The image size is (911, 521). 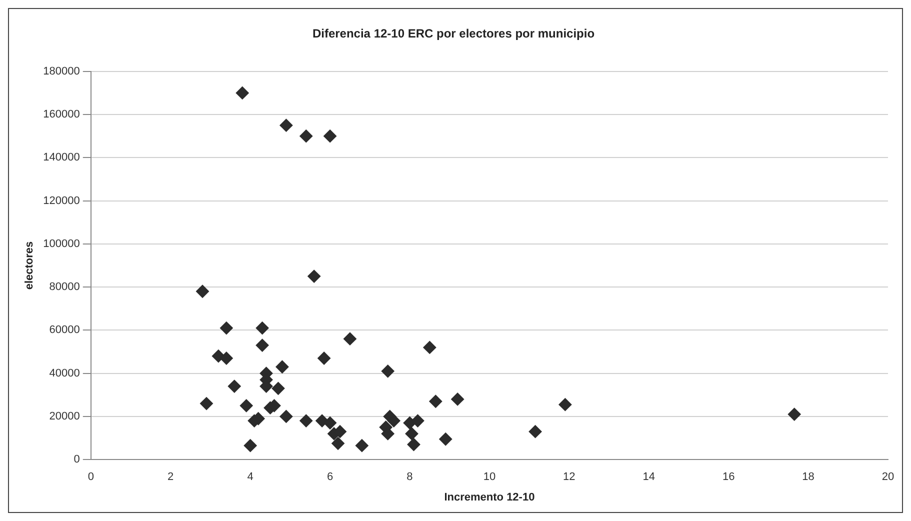 I want to click on x-tick-label: 2, so click(x=171, y=477).